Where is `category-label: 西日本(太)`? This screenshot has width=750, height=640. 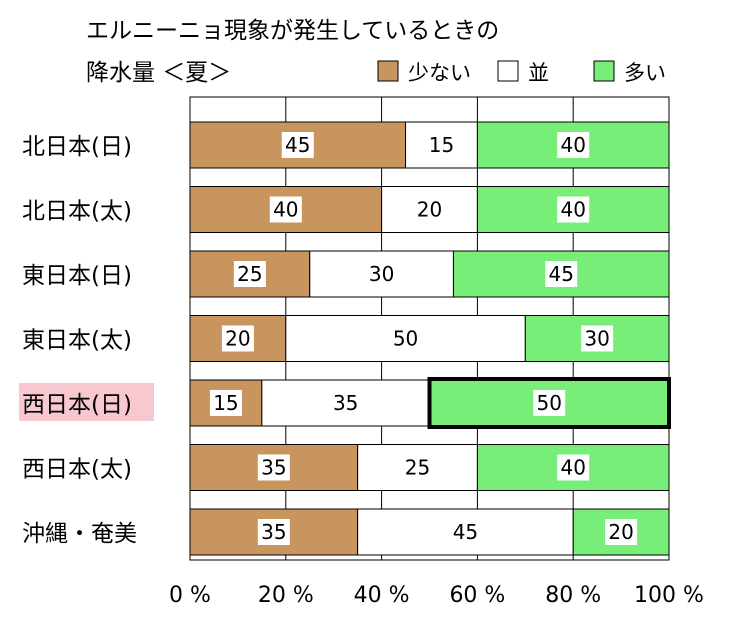 category-label: 西日本(太) is located at coordinates (77, 470).